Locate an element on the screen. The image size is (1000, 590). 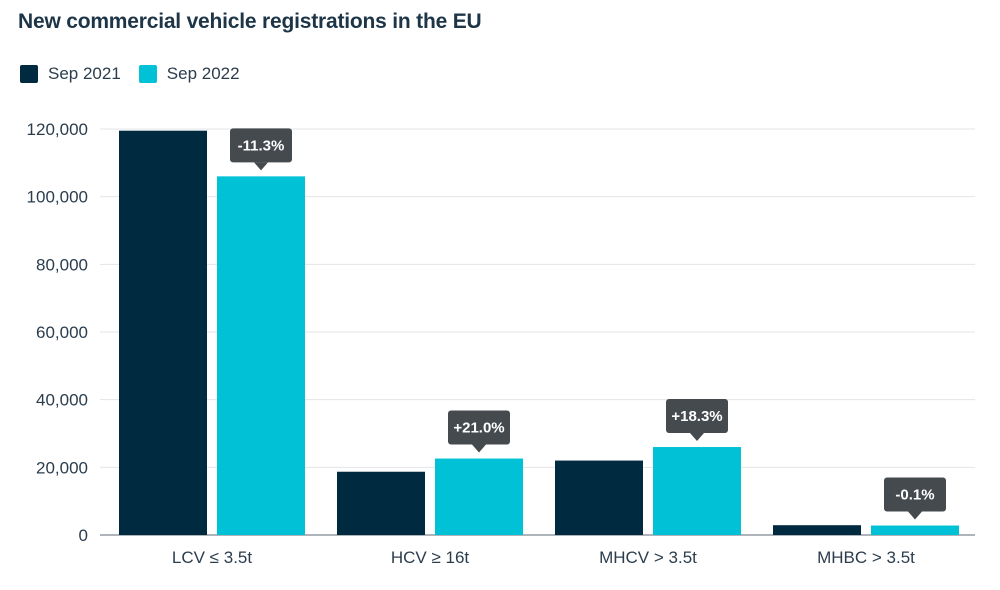
legend: Sep 2021 Sep 2022 is located at coordinates (139, 74).